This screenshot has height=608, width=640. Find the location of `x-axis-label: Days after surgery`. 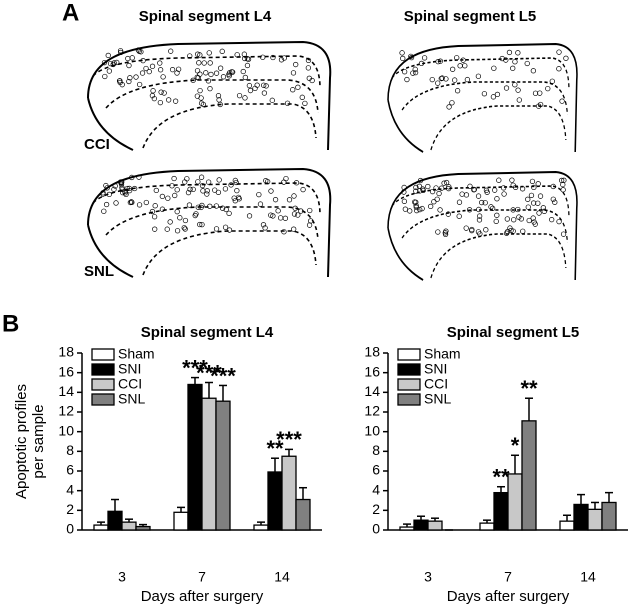

x-axis-label: Days after surgery is located at coordinates (202, 596).